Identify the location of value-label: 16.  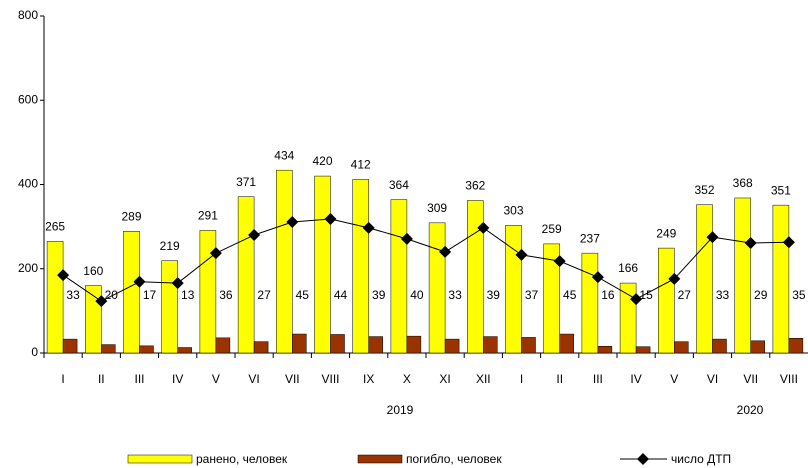
(608, 295).